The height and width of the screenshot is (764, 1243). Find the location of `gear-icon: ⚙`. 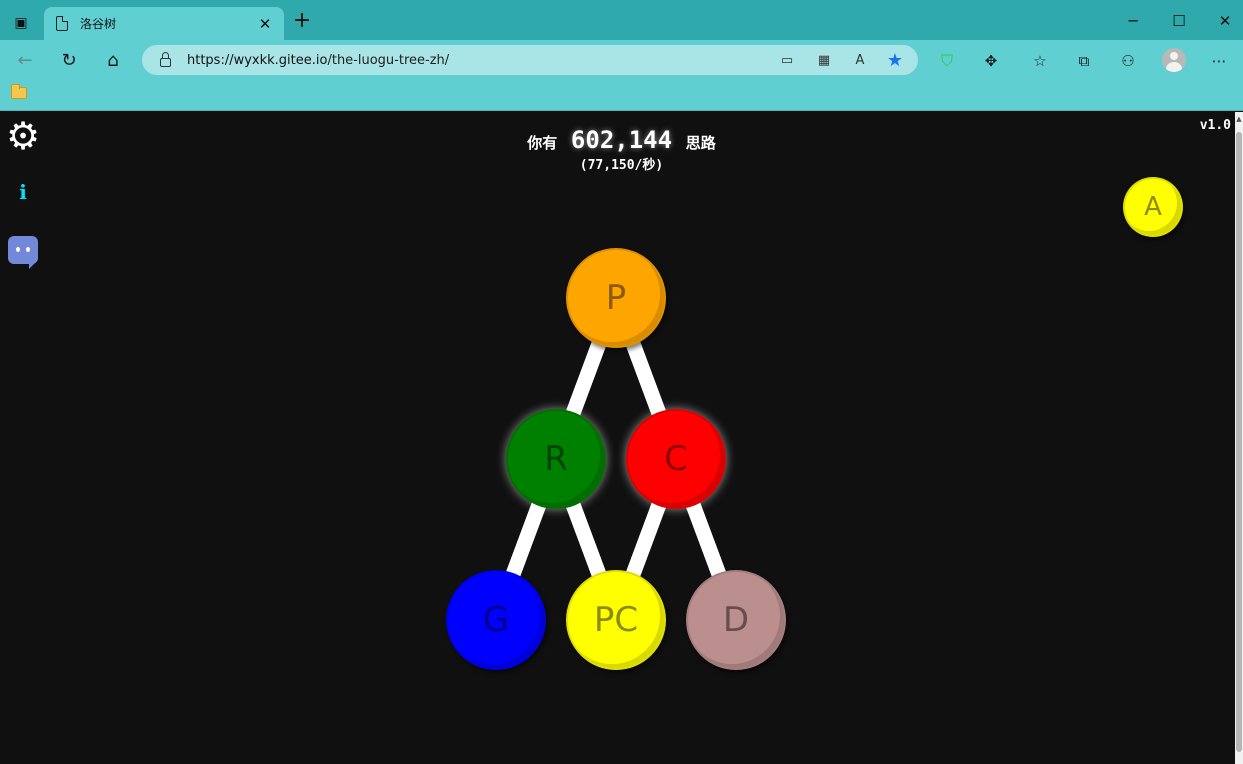

gear-icon: ⚙ is located at coordinates (23, 136).